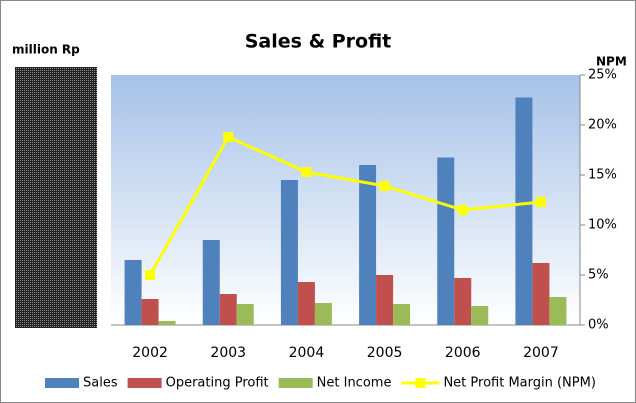  I want to click on y2-tick-label: 10%, so click(602, 225).